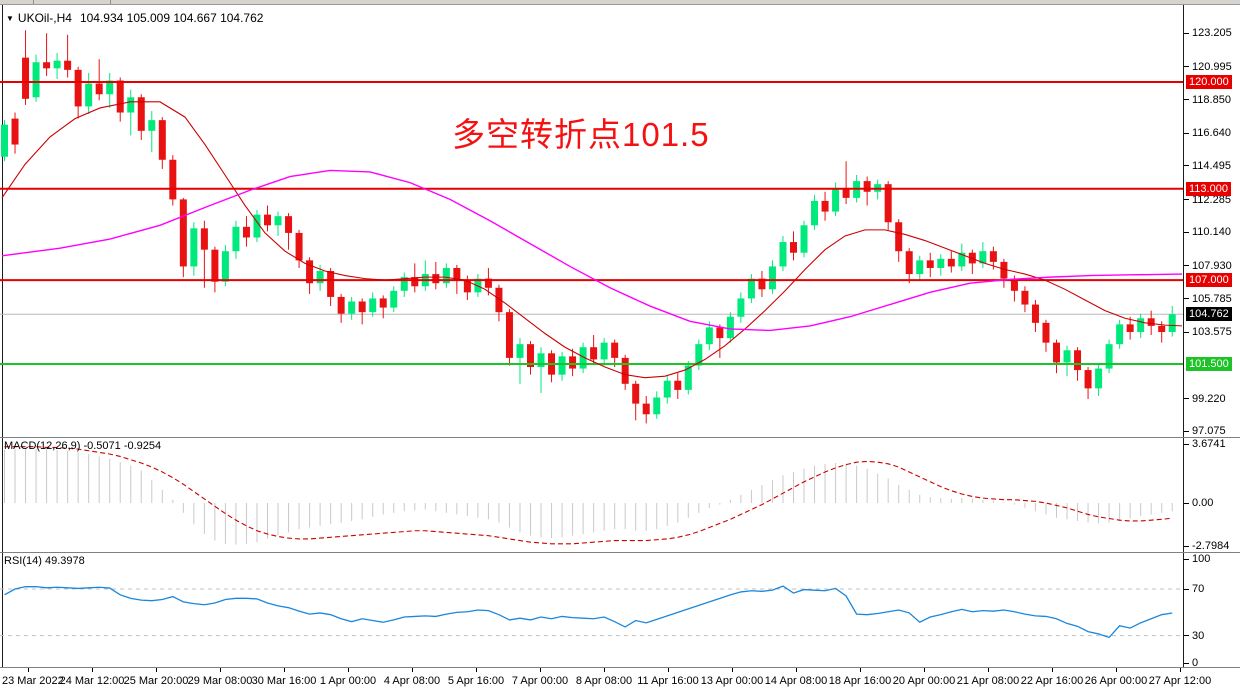  What do you see at coordinates (860, 681) in the screenshot?
I see `time-axis-label: 18 Apr 16:00` at bounding box center [860, 681].